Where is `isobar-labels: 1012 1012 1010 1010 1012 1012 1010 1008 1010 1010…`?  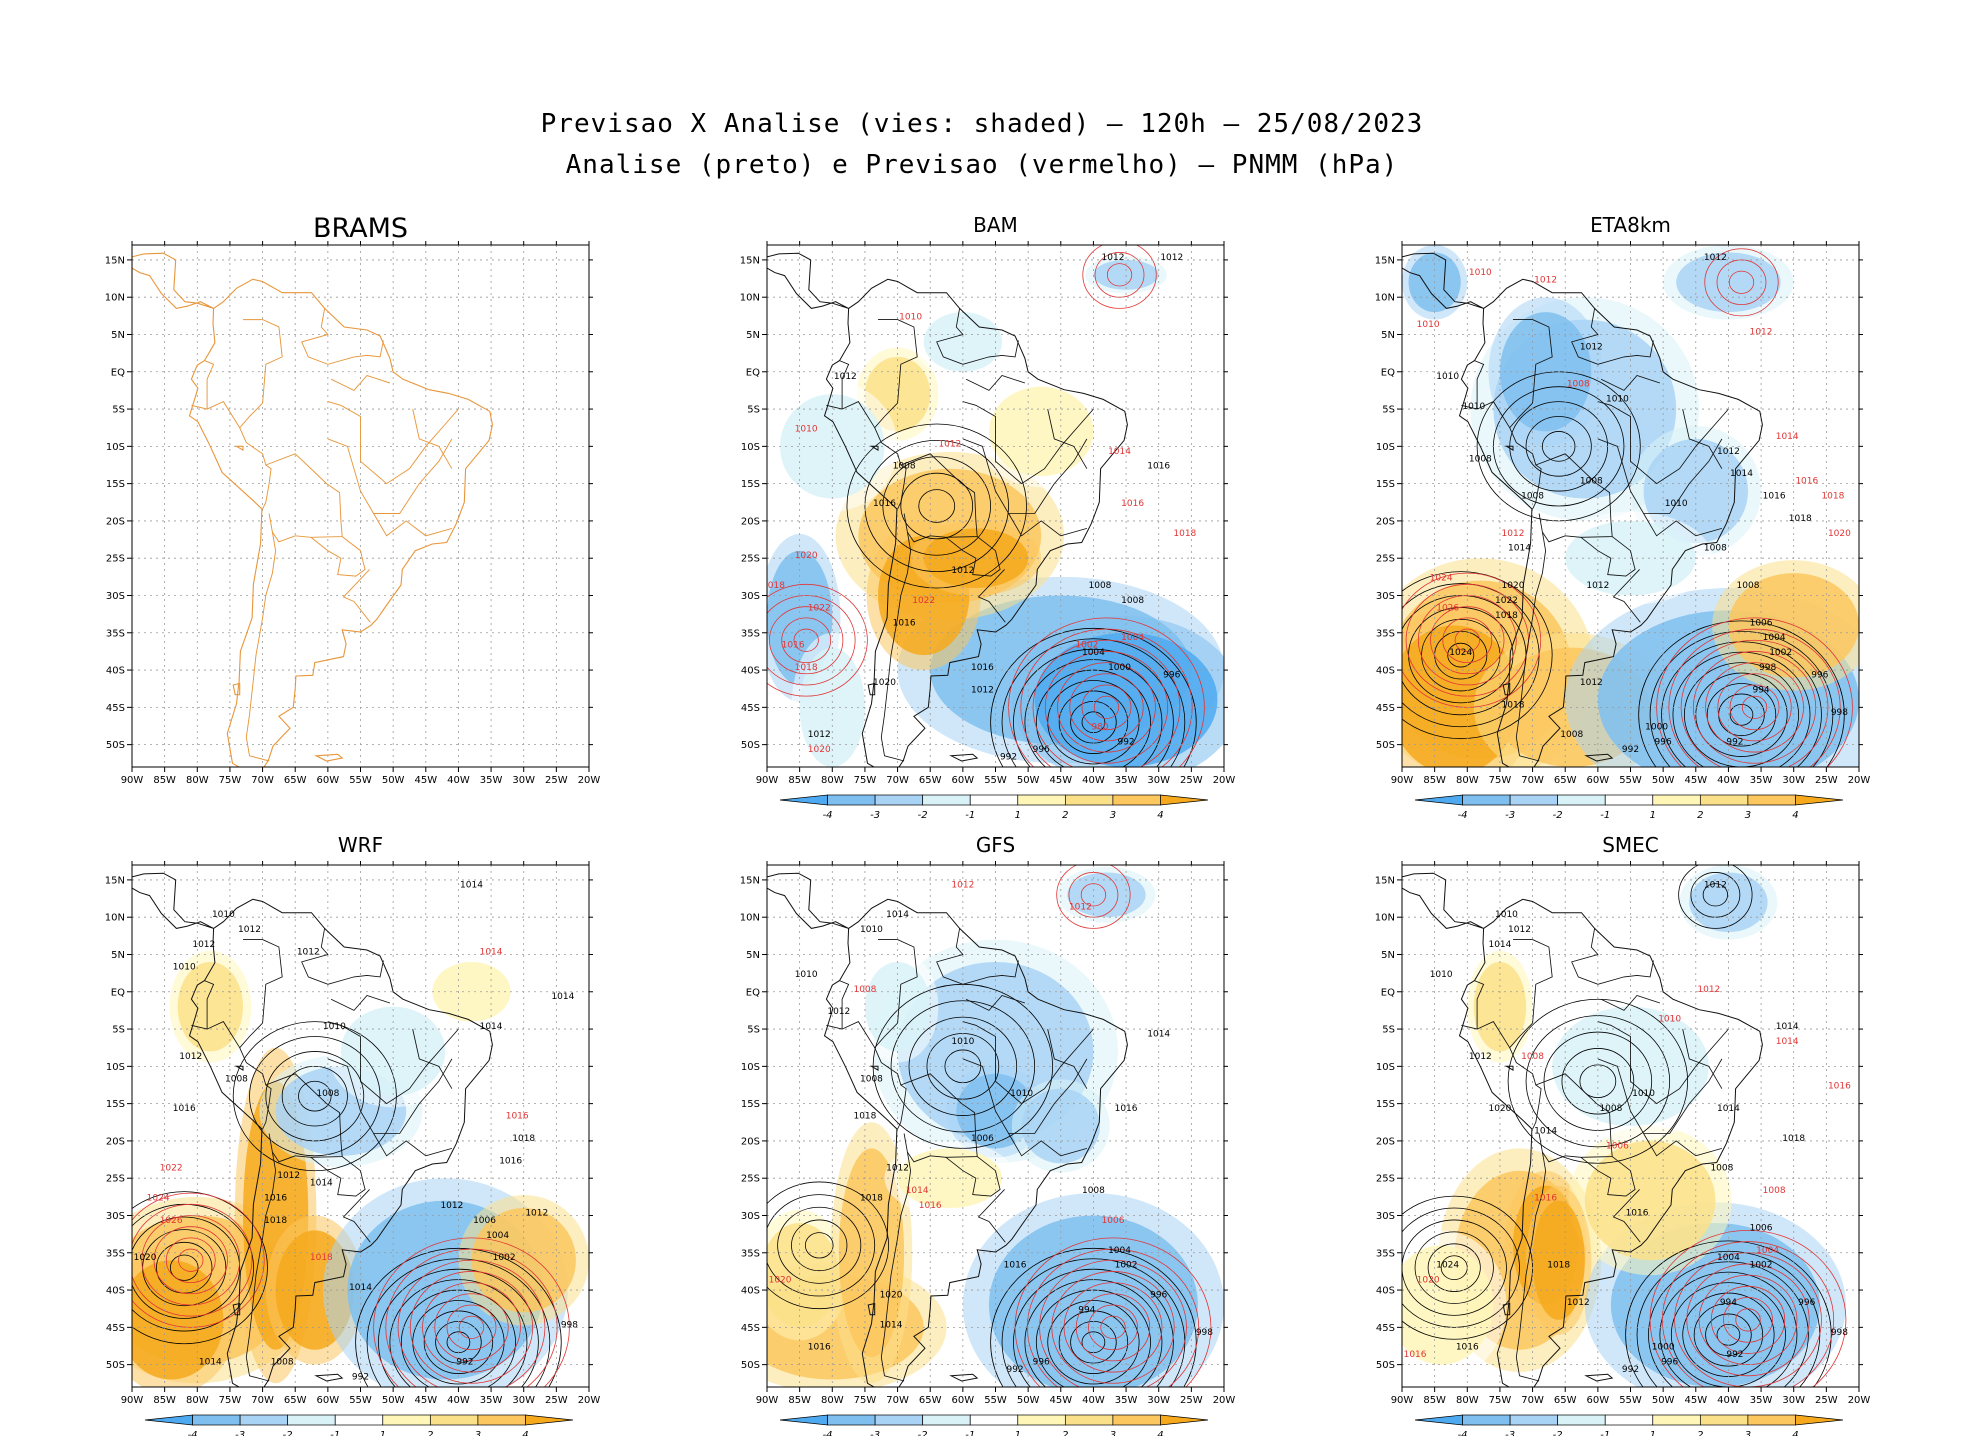 isobar-labels: 1012 1012 1010 1010 1012 1012 1010 1008 1010 1010… is located at coordinates (1634, 504).